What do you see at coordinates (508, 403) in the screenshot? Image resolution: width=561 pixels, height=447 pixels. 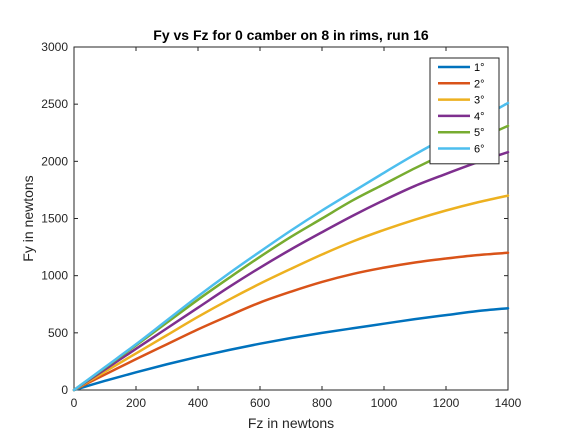 I see `x-tick-label: 1400` at bounding box center [508, 403].